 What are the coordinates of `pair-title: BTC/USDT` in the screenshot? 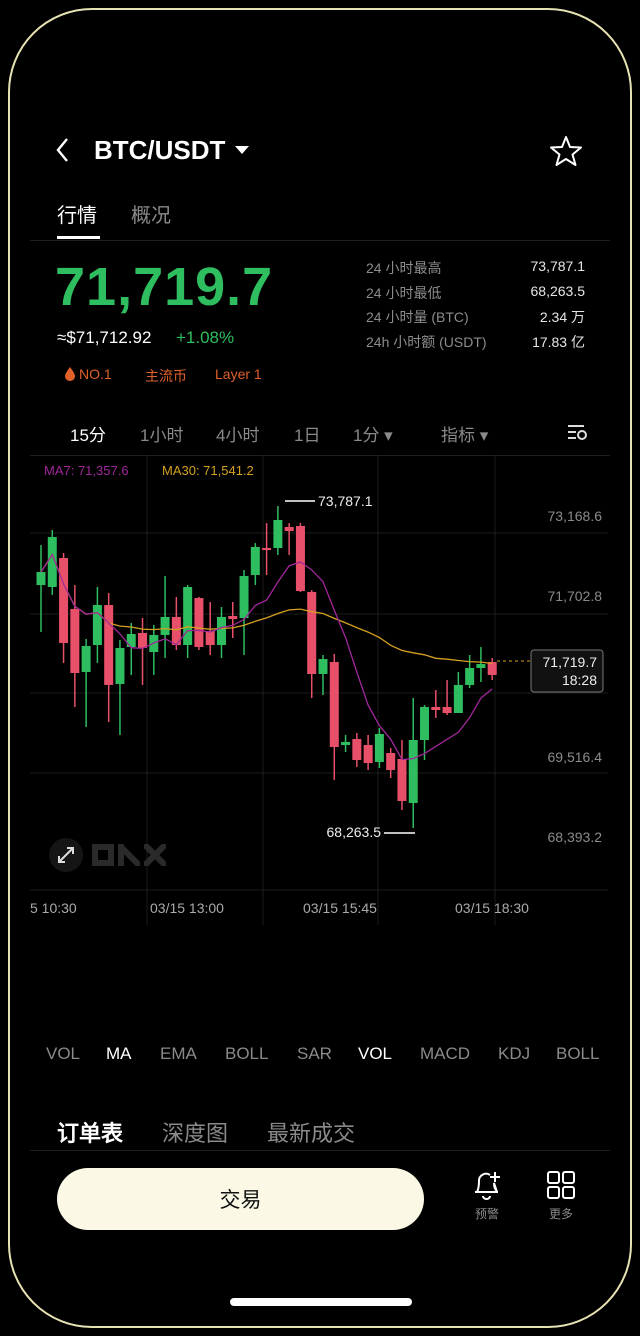 It's located at (160, 149).